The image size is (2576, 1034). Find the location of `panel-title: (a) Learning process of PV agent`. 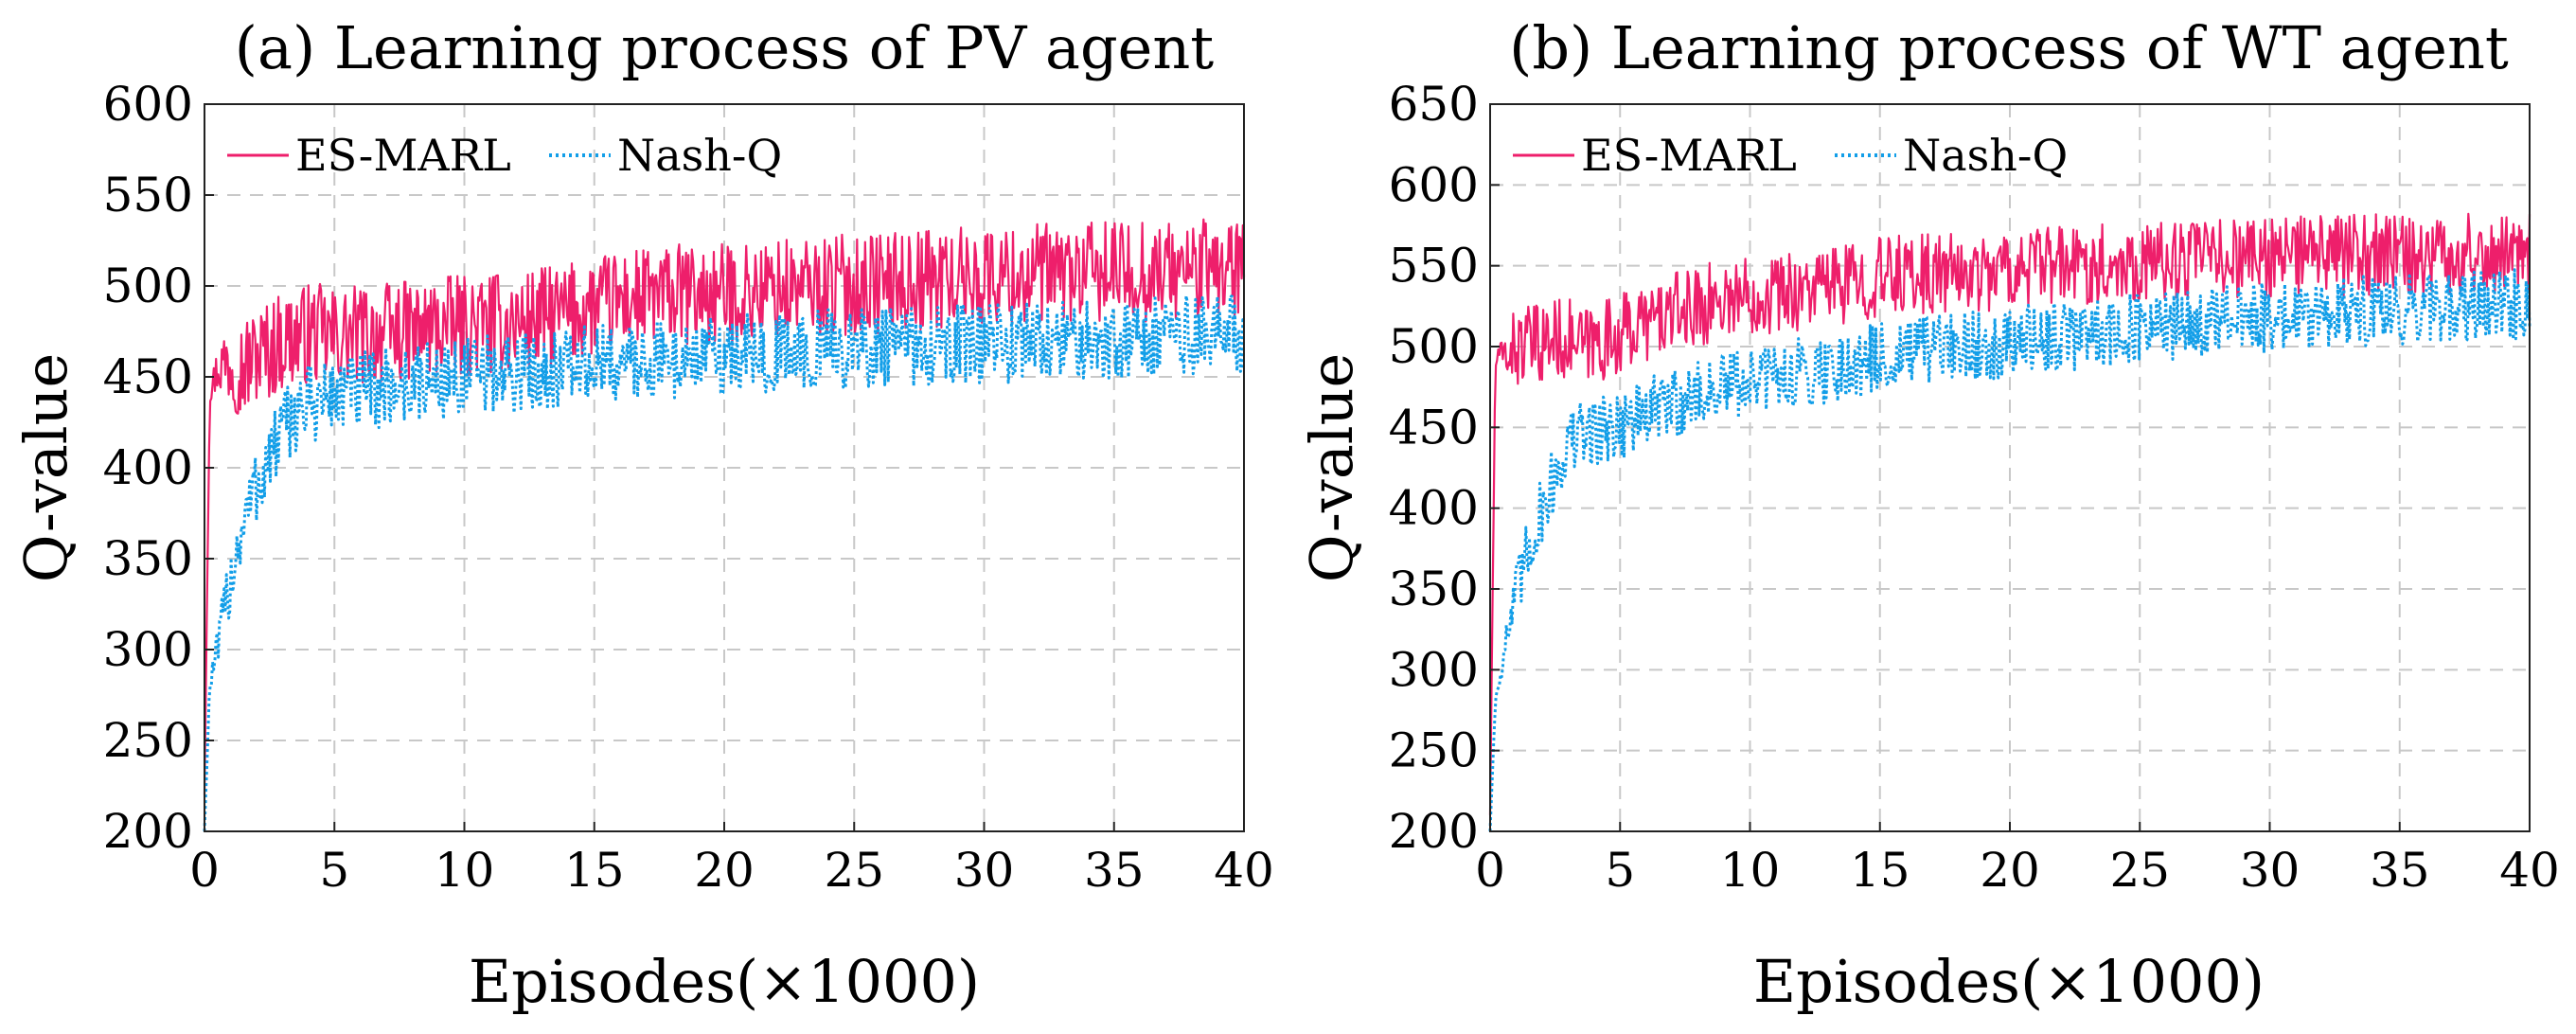

panel-title: (a) Learning process of PV agent is located at coordinates (725, 47).